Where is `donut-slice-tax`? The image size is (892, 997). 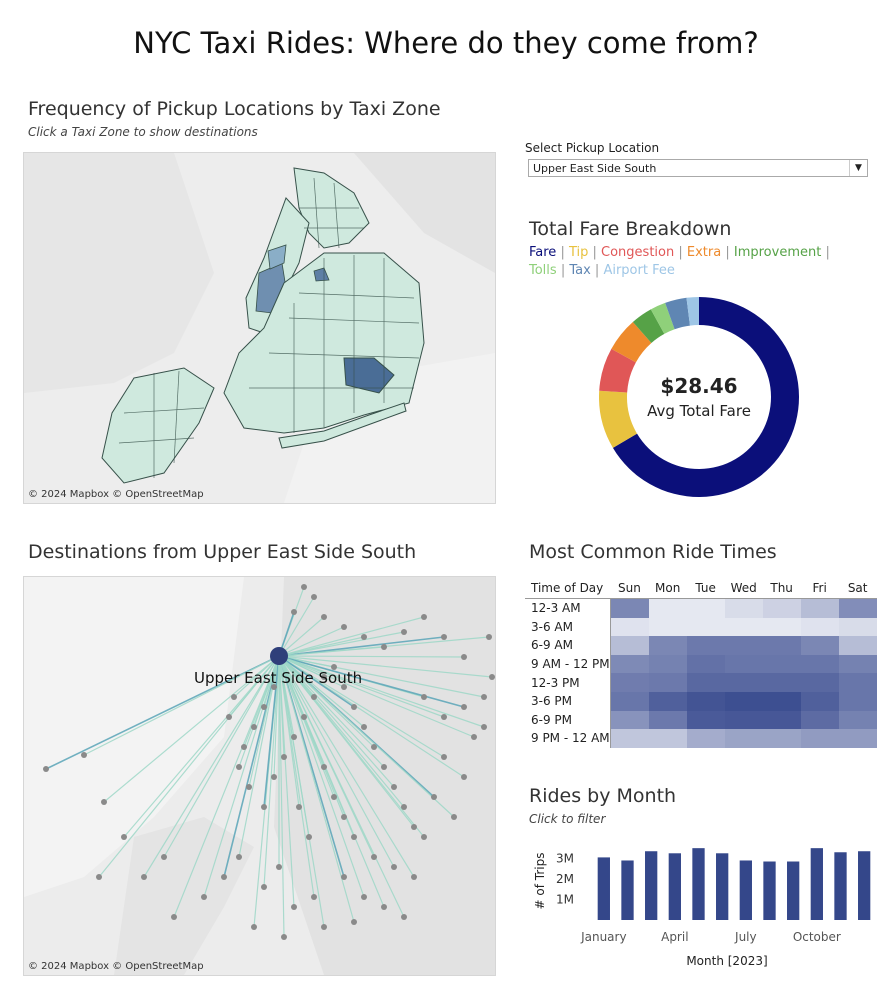 donut-slice-tax is located at coordinates (677, 313).